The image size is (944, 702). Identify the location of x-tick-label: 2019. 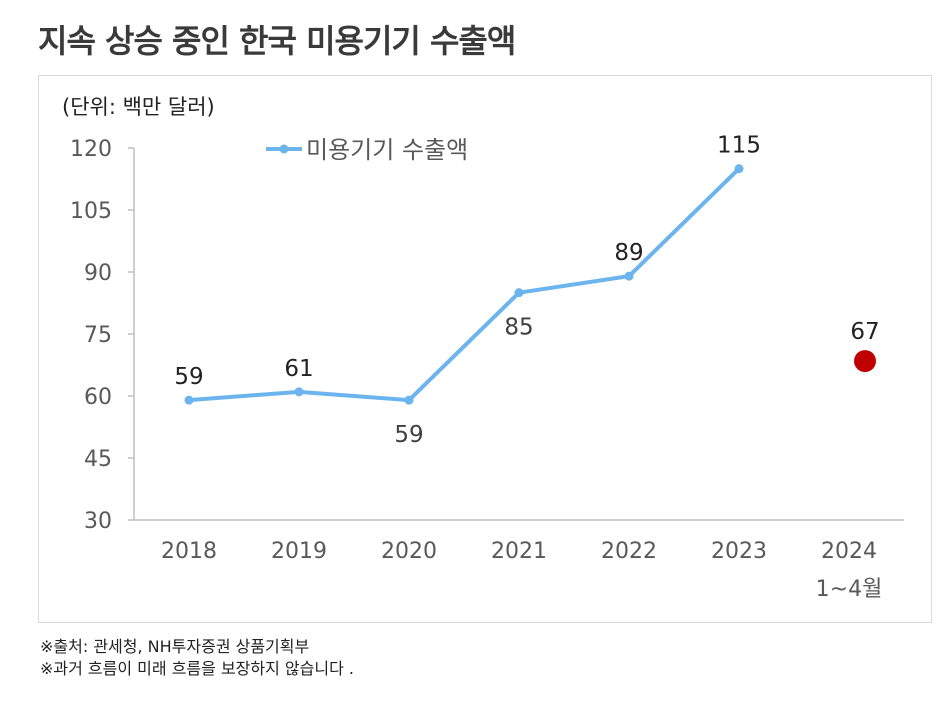
(299, 551).